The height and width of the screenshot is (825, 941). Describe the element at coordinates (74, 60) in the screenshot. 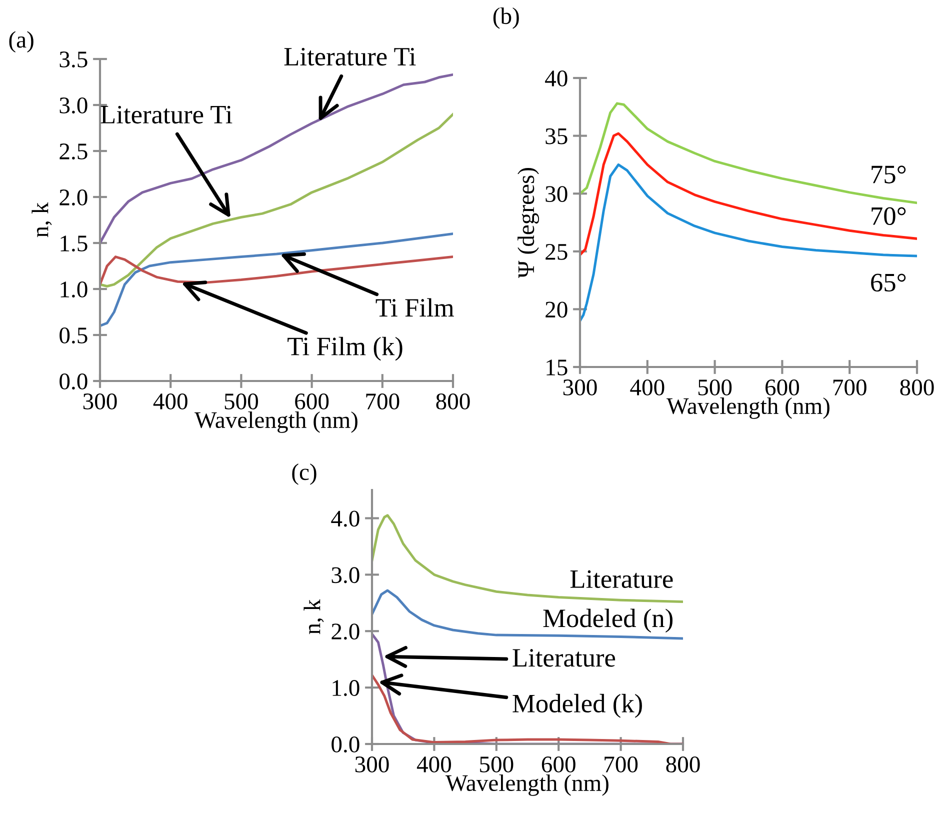

I see `y-tick-label: 3.5` at that location.